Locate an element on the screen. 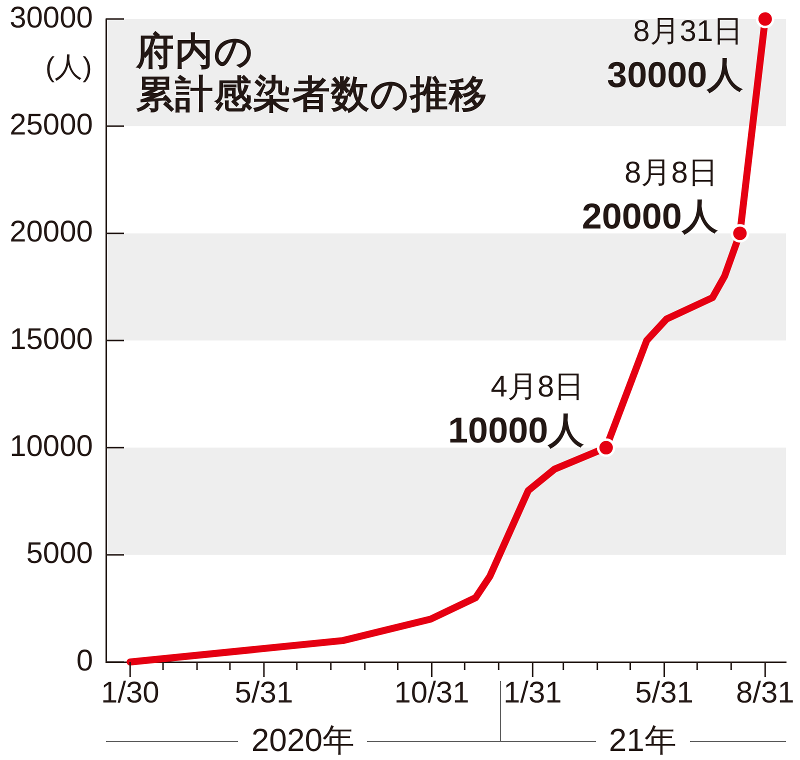 This screenshot has height=760, width=800. x-tick-label: 10/31 is located at coordinates (432, 693).